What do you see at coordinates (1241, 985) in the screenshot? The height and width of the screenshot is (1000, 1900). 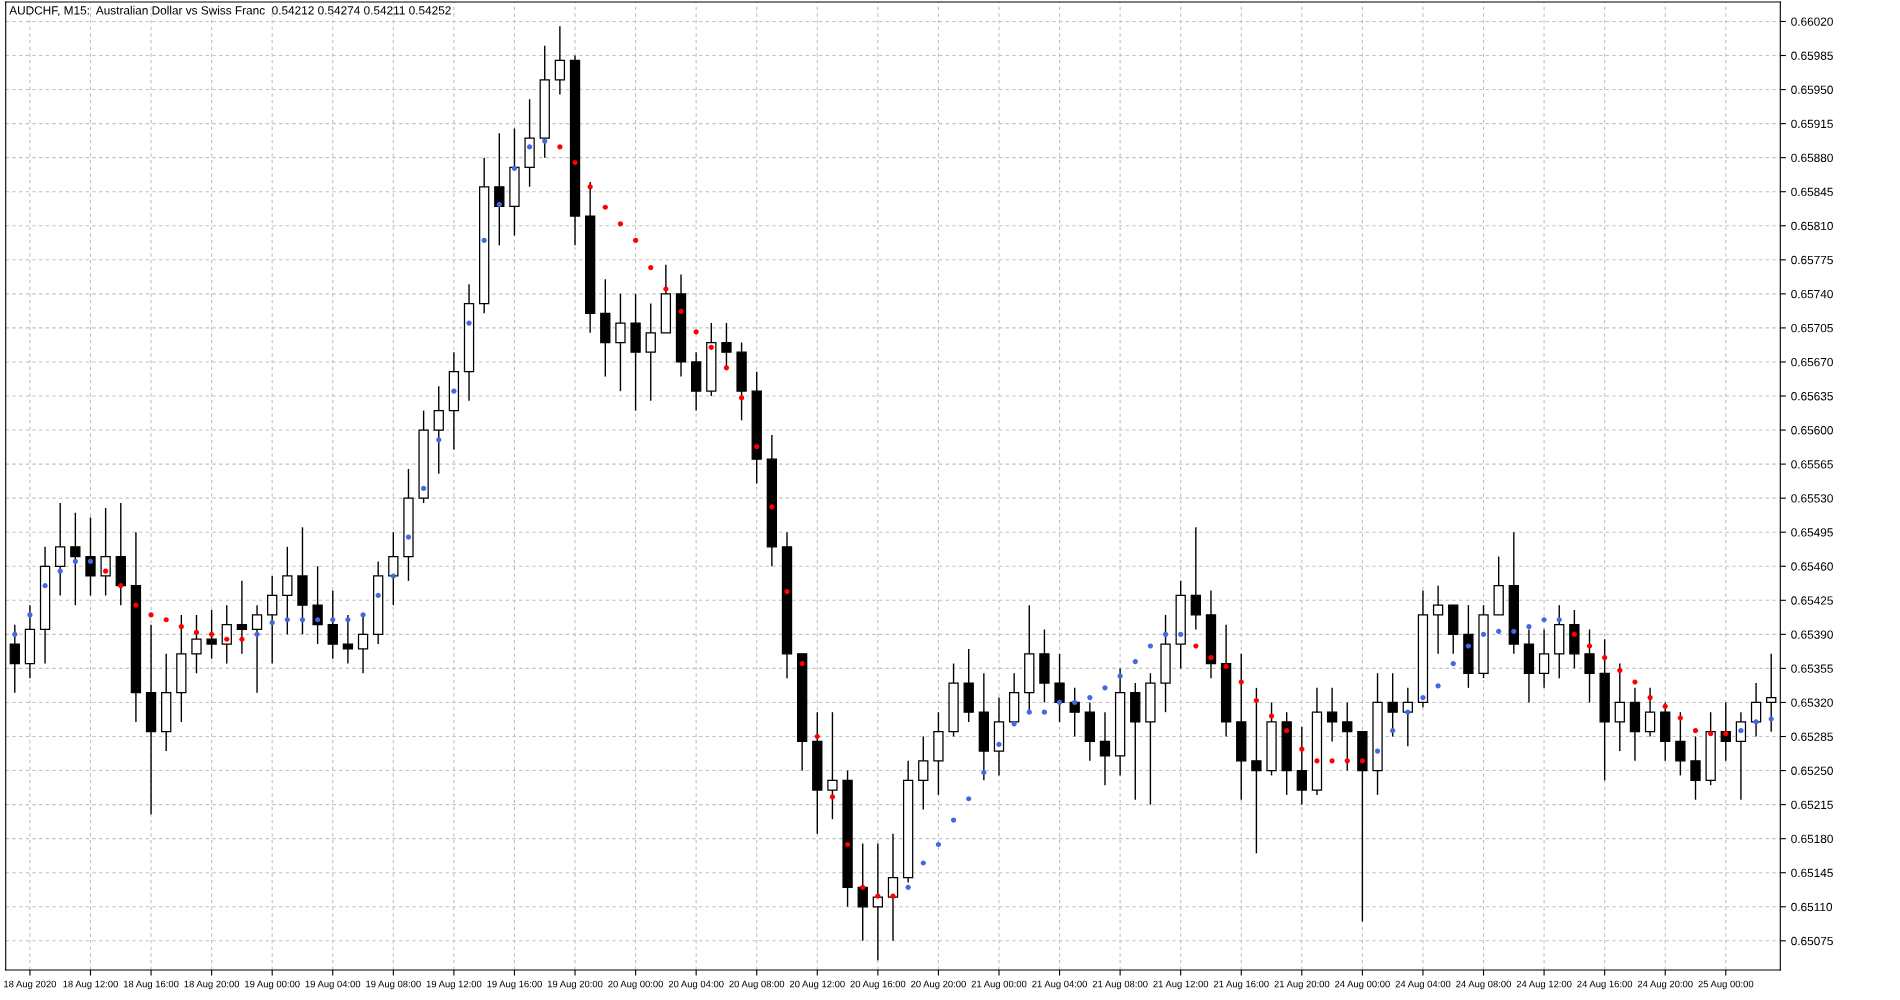 I see `x-tick-label: 21 Aug 16:00` at bounding box center [1241, 985].